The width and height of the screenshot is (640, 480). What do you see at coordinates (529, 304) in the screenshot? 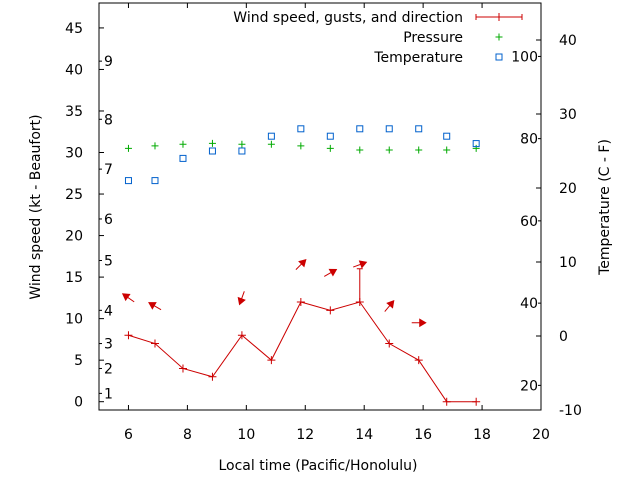
I see `fahrenheit-label: 40` at bounding box center [529, 304].